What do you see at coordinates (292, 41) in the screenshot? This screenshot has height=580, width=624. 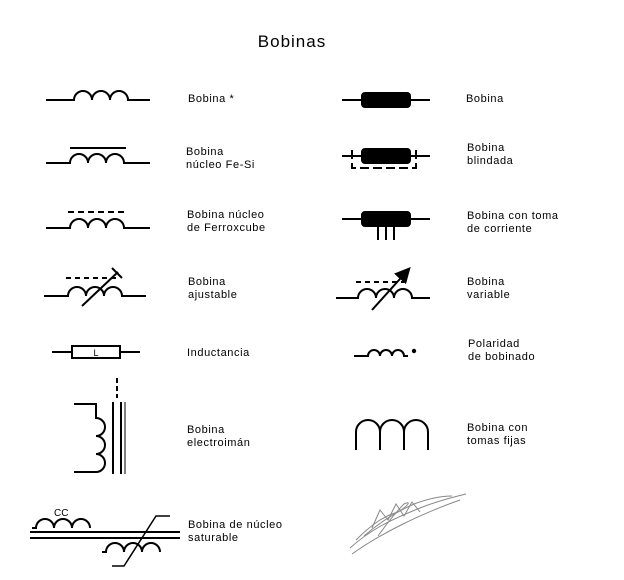 I see `page-title: Bobinas` at bounding box center [292, 41].